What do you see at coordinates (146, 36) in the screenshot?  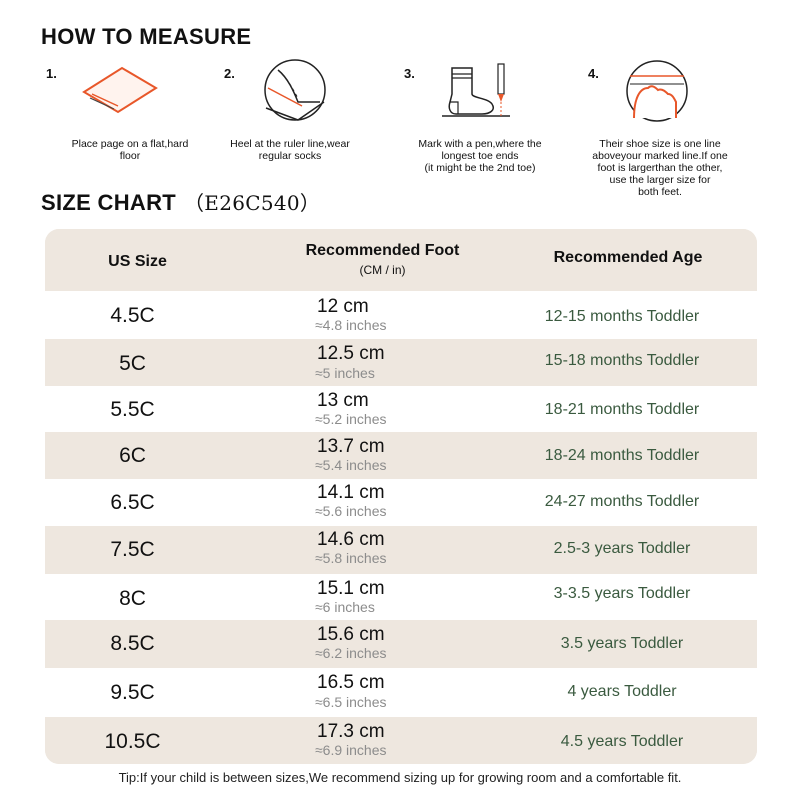 I see `how-to-measure-title: HOW TO MEASURE` at bounding box center [146, 36].